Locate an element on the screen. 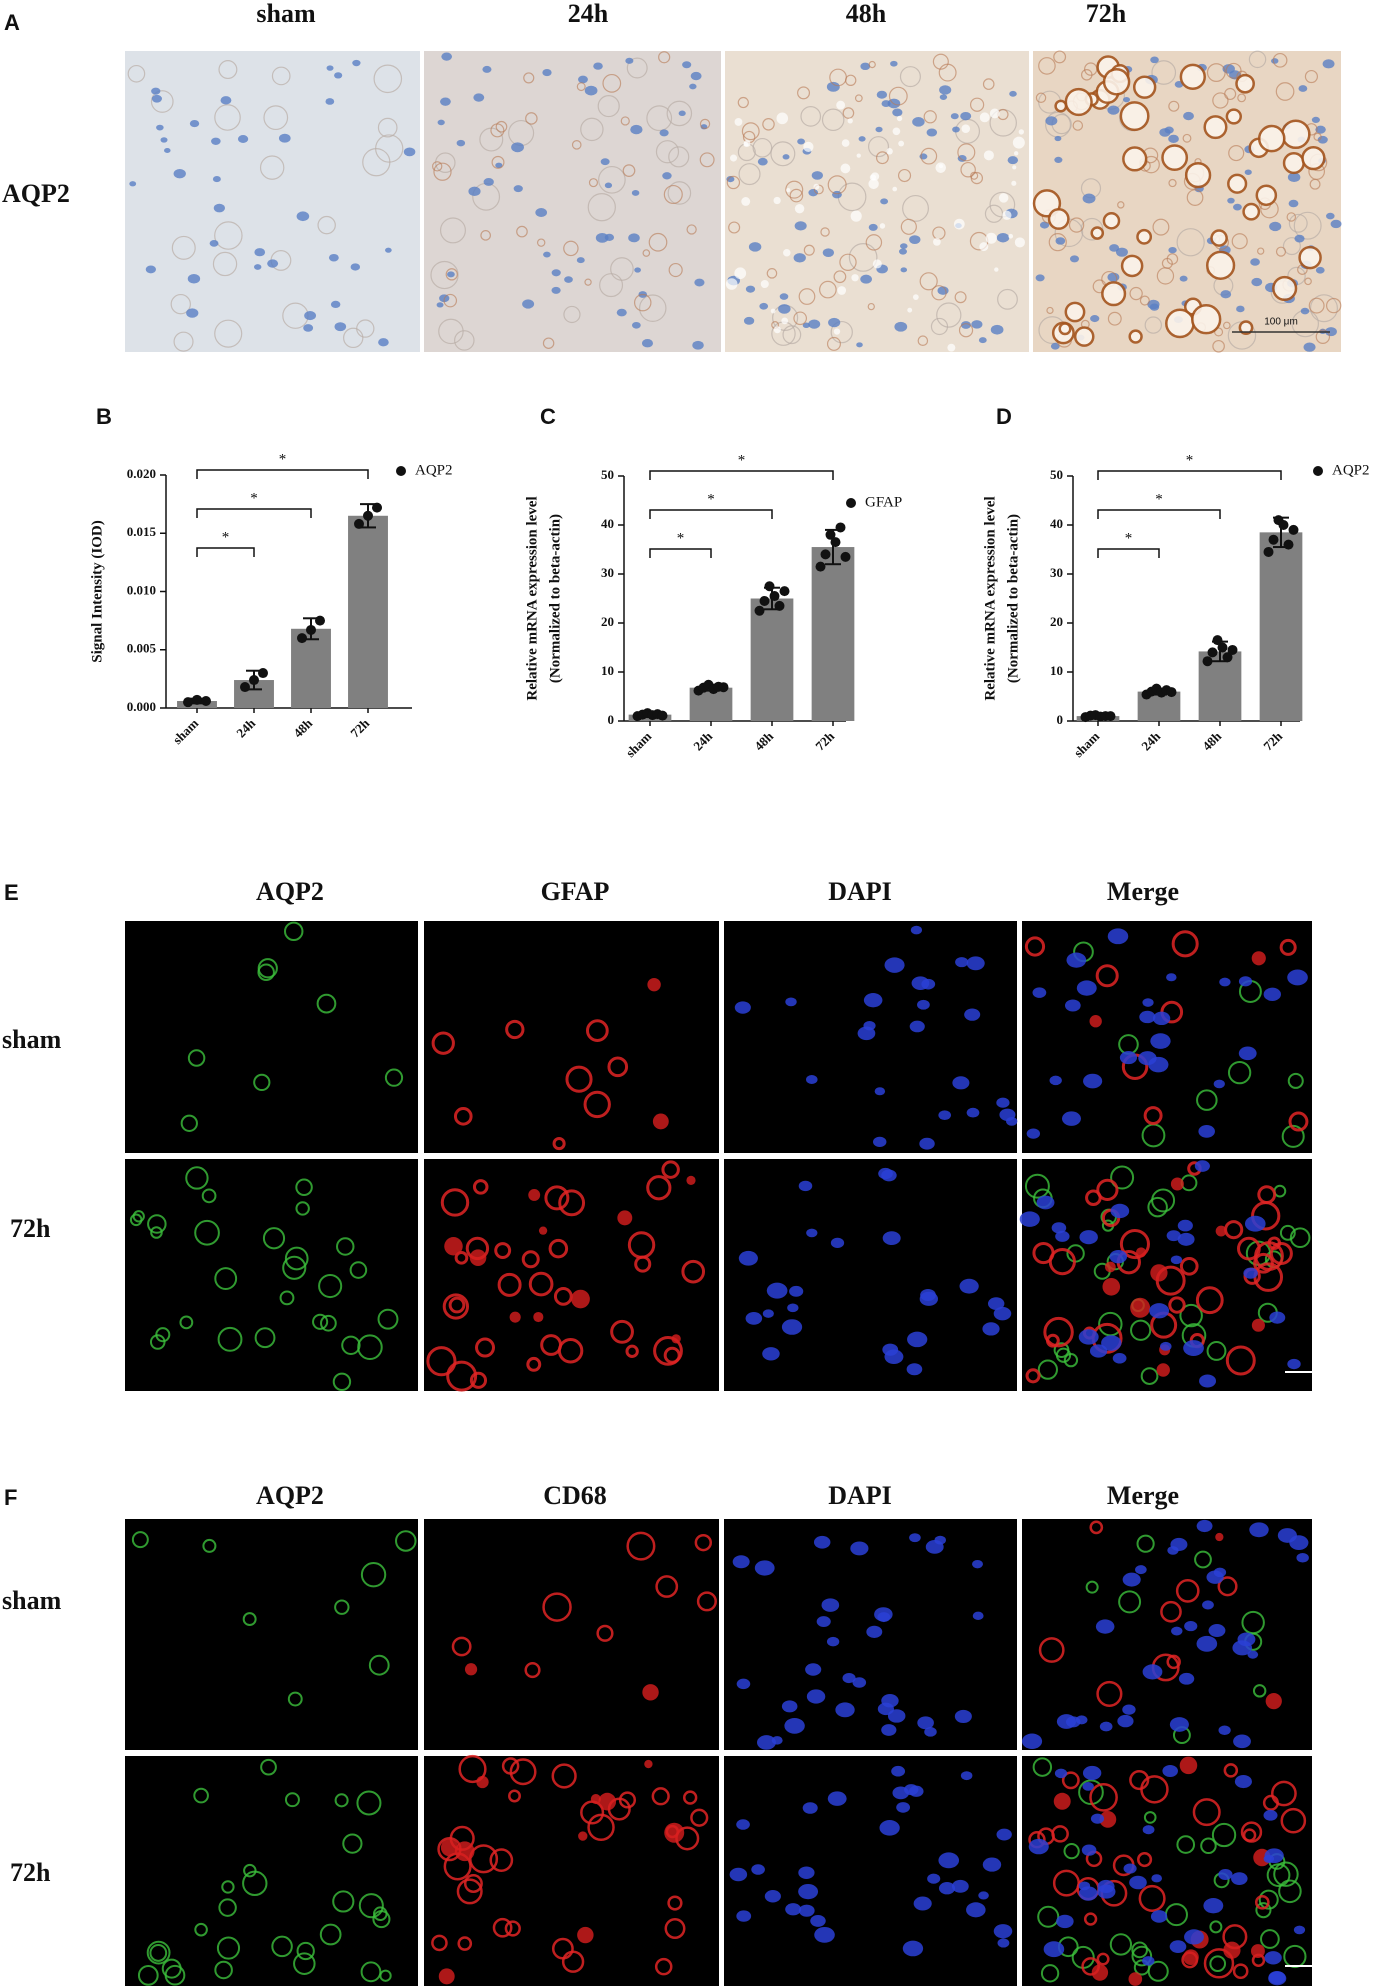 The image size is (1382, 1988). y-tick-label: 0.020 is located at coordinates (141, 473).